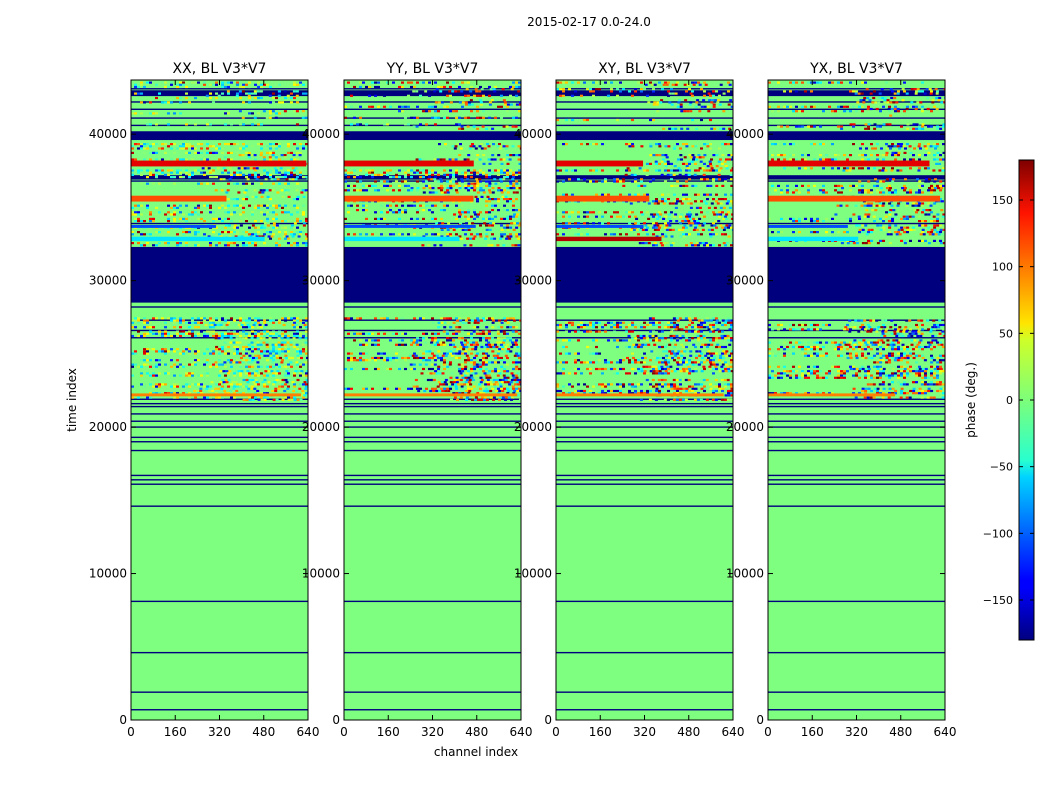  I want to click on y-tick-label: 0, so click(336, 720).